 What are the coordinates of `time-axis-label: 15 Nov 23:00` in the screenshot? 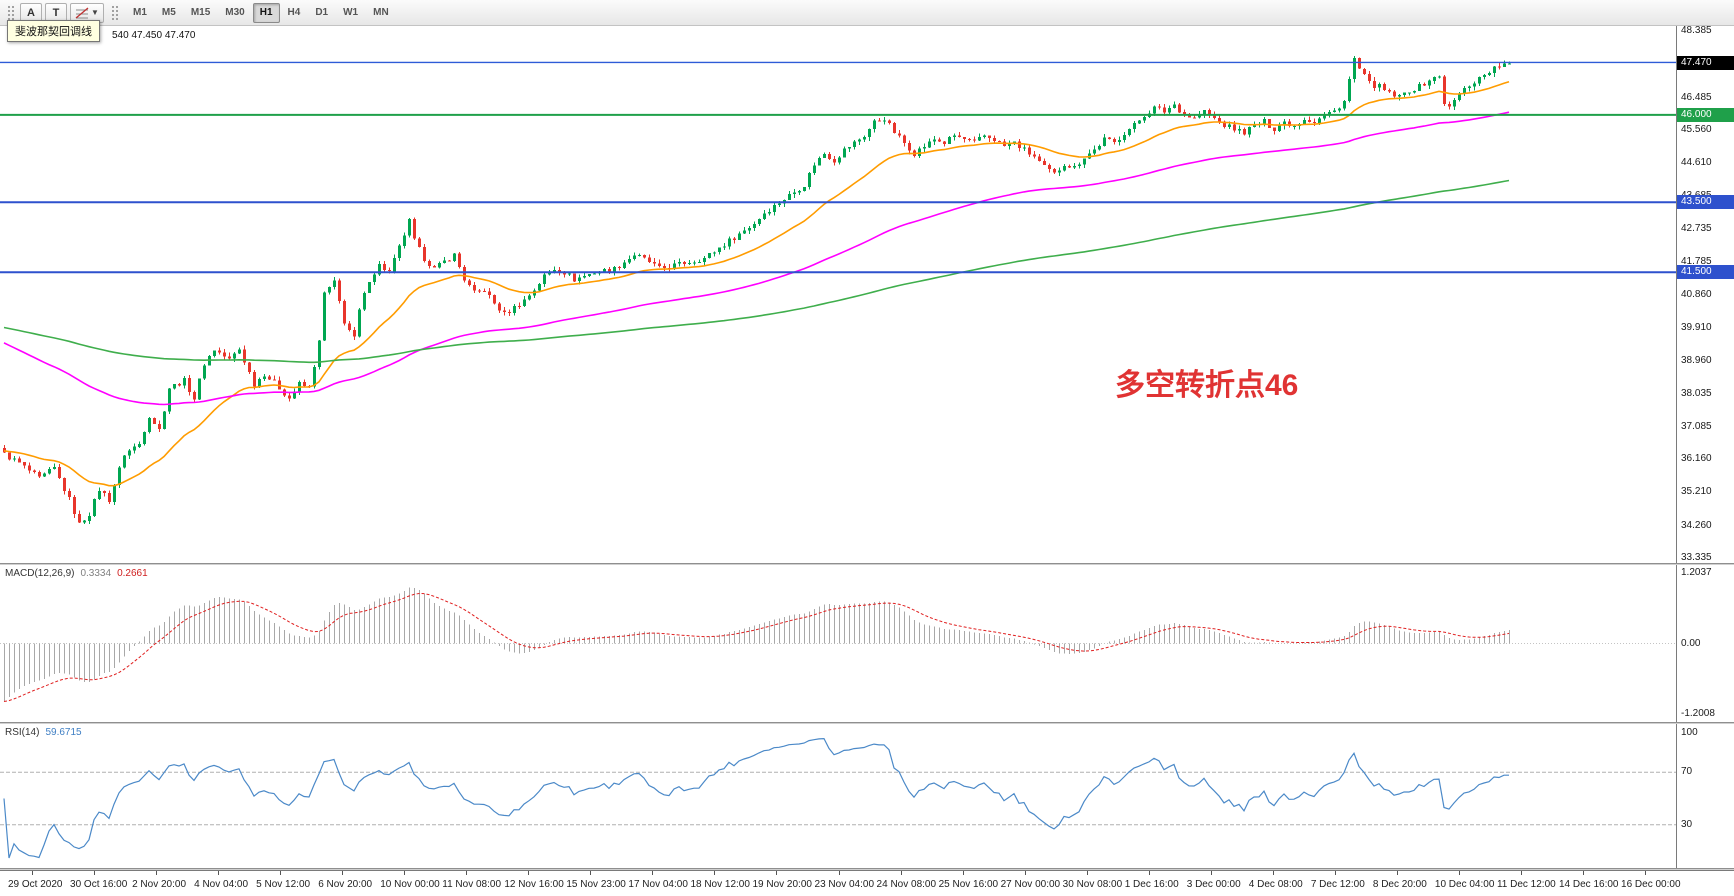 It's located at (596, 884).